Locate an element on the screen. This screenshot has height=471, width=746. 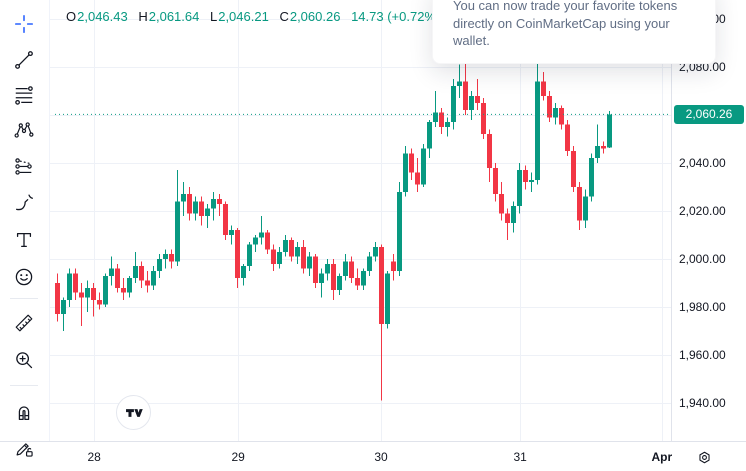
price-axis-label: 2,000.00 is located at coordinates (702, 259).